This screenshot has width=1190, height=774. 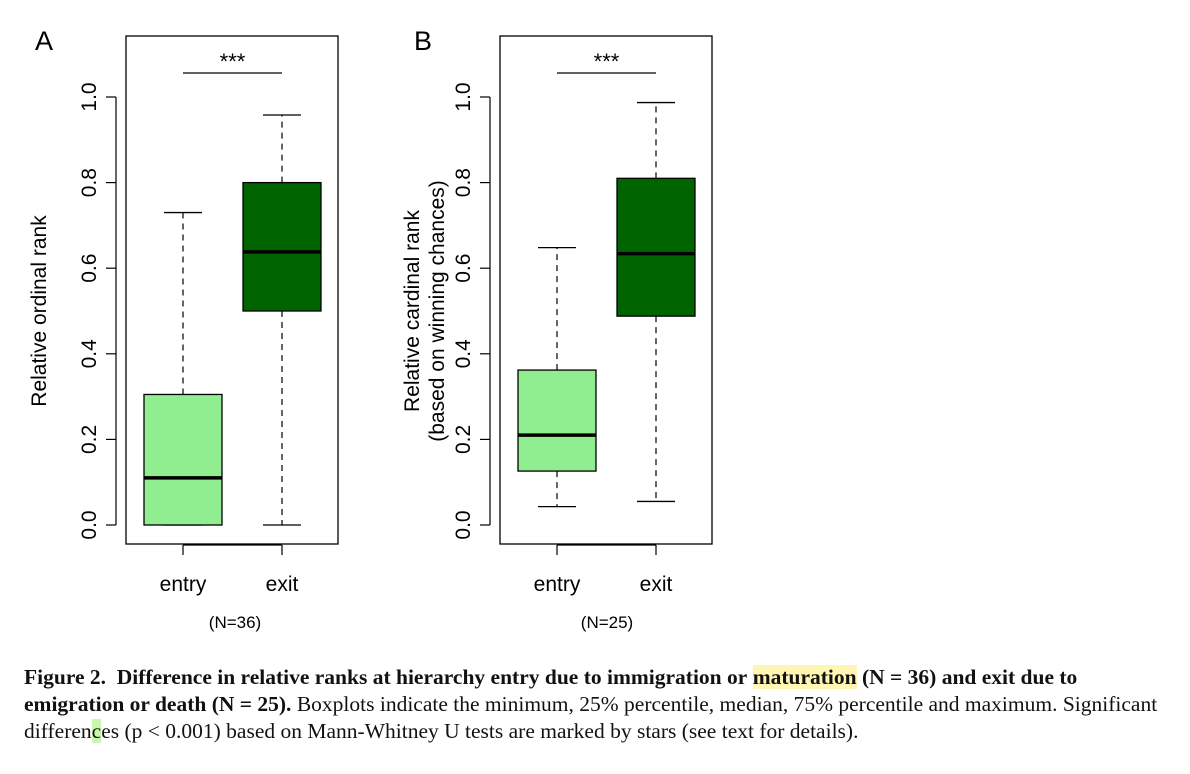 What do you see at coordinates (412, 311) in the screenshot?
I see `y-axis-label: Relative cardinal rank` at bounding box center [412, 311].